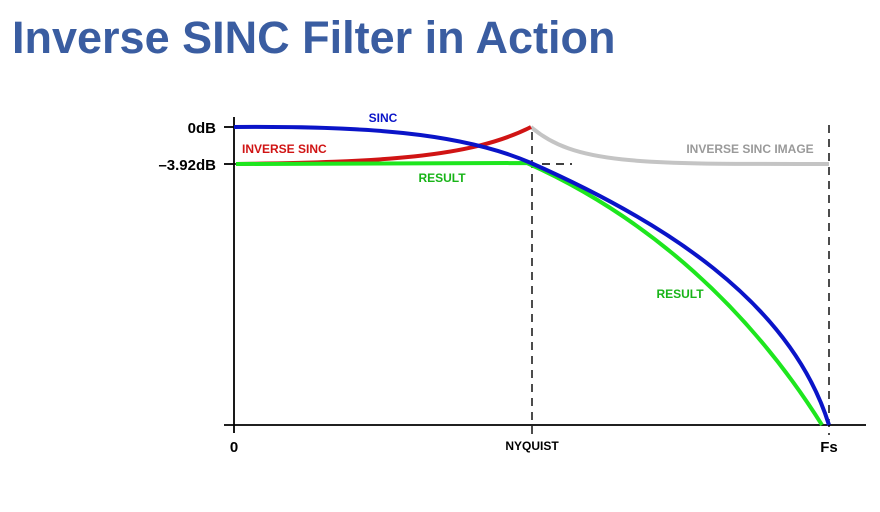 This screenshot has width=880, height=512. What do you see at coordinates (749, 149) in the screenshot?
I see `inverse-sinc-image-label: INVERSE SINC IMAGE` at bounding box center [749, 149].